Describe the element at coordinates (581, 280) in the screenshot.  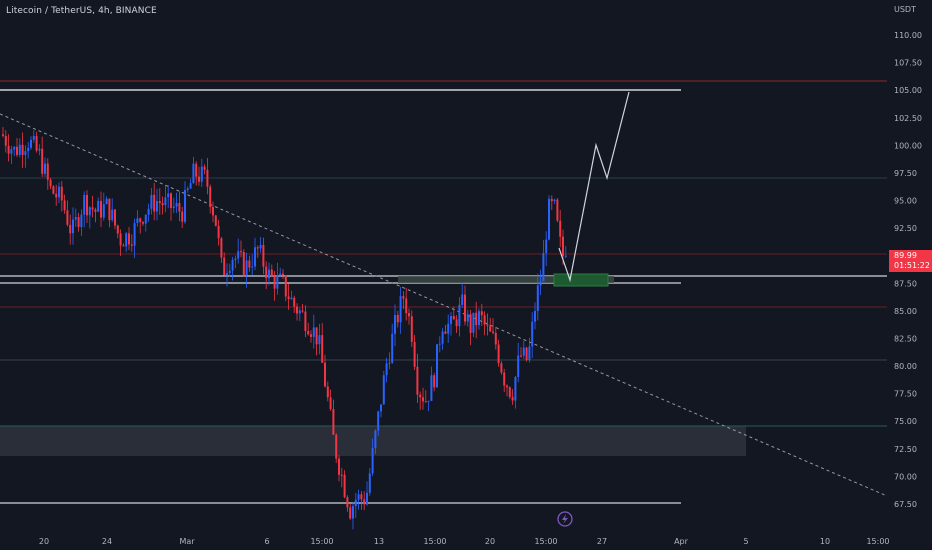
I see `target-entry-zone` at that location.